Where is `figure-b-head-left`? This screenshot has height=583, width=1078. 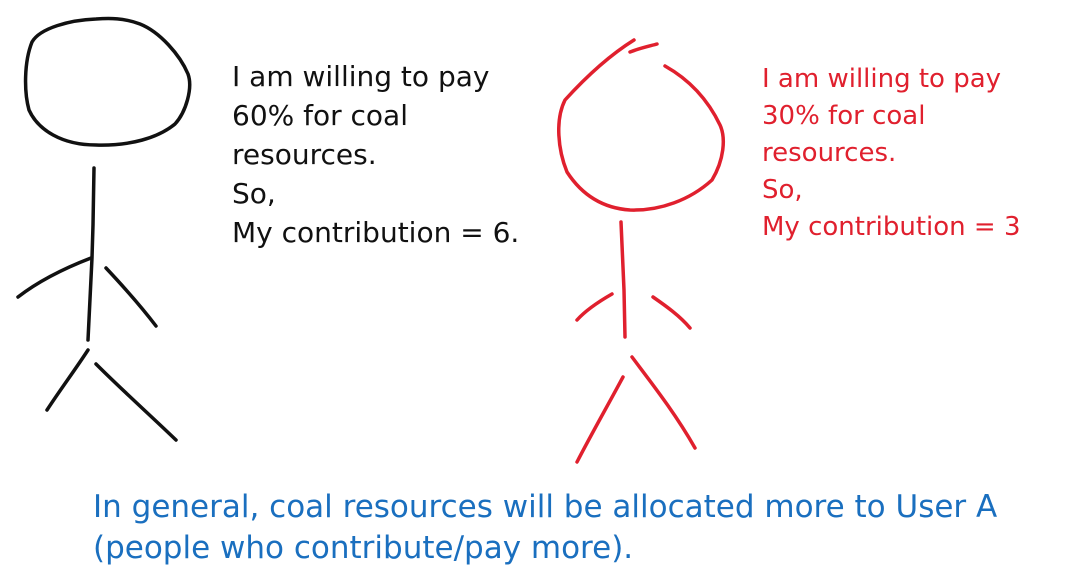 figure-b-head-left is located at coordinates (641, 125).